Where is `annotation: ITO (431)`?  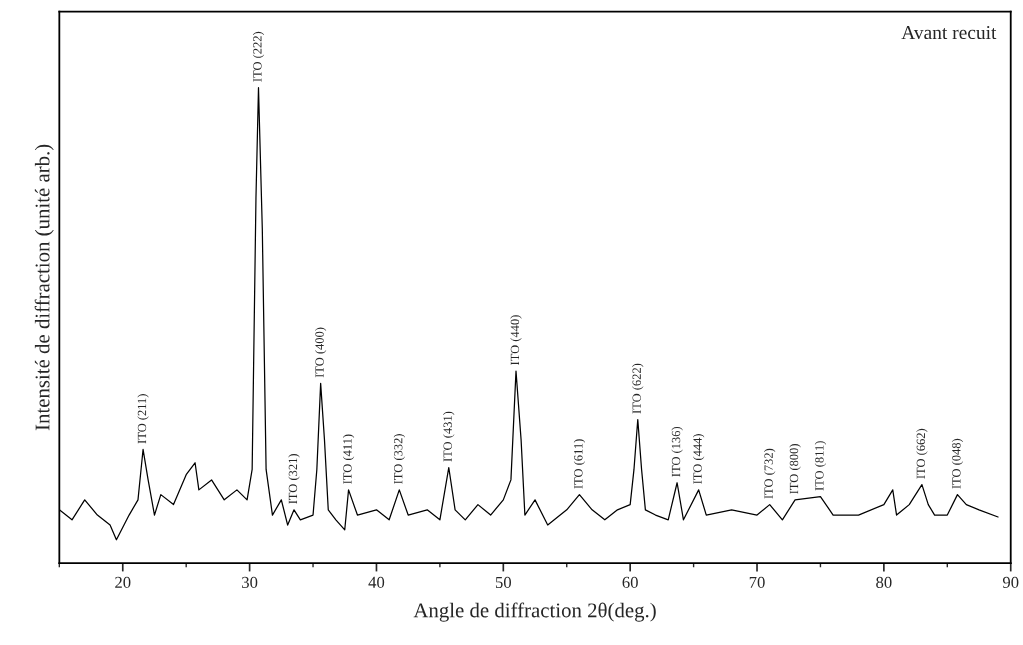
annotation: ITO (431) is located at coordinates (449, 436).